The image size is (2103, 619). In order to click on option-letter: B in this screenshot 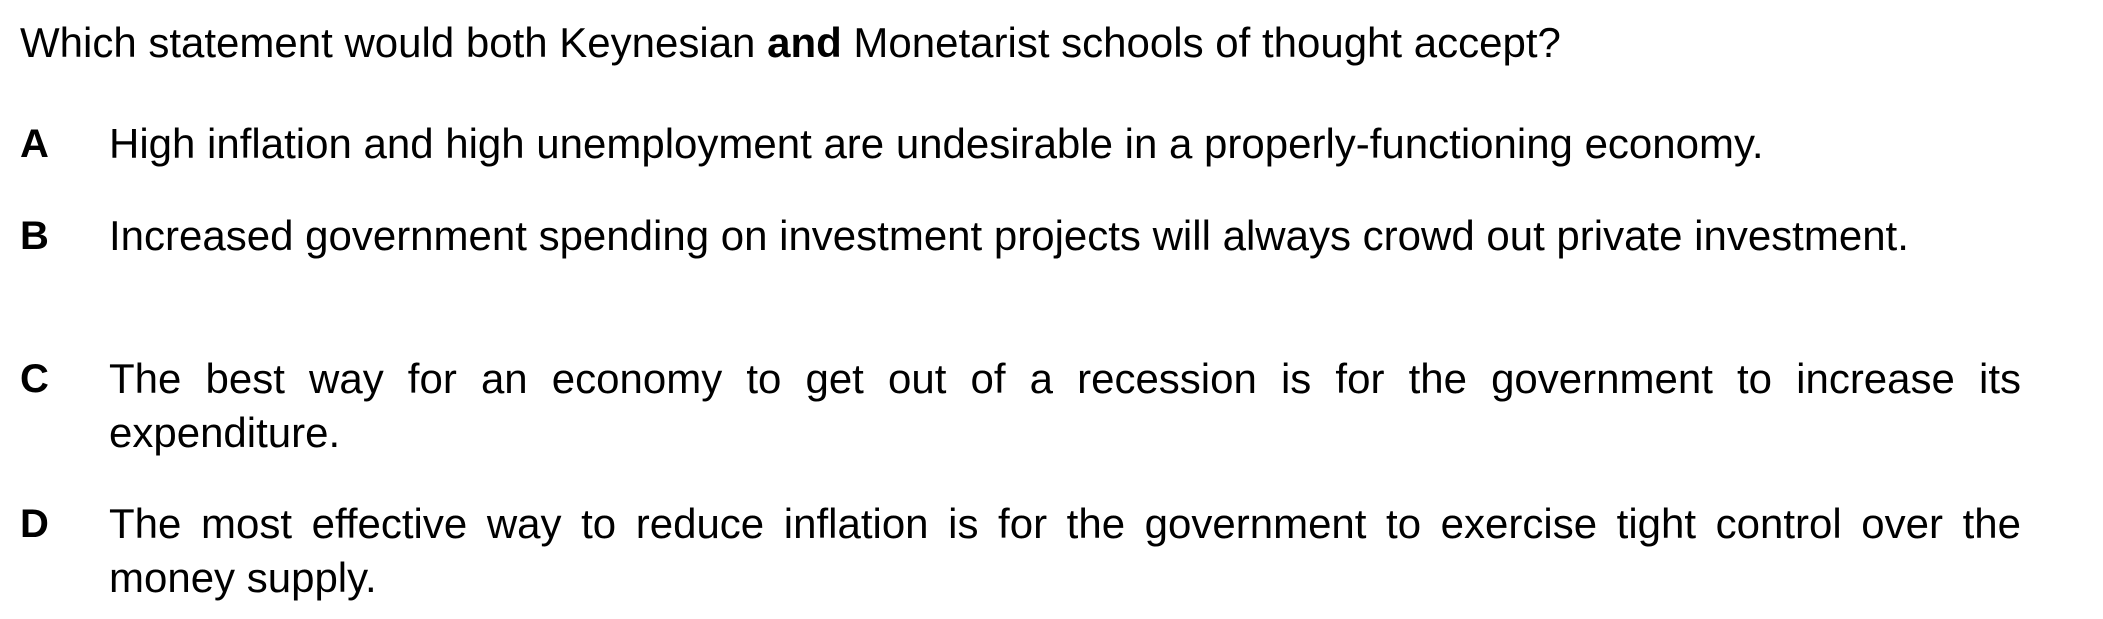, I will do `click(34, 236)`.